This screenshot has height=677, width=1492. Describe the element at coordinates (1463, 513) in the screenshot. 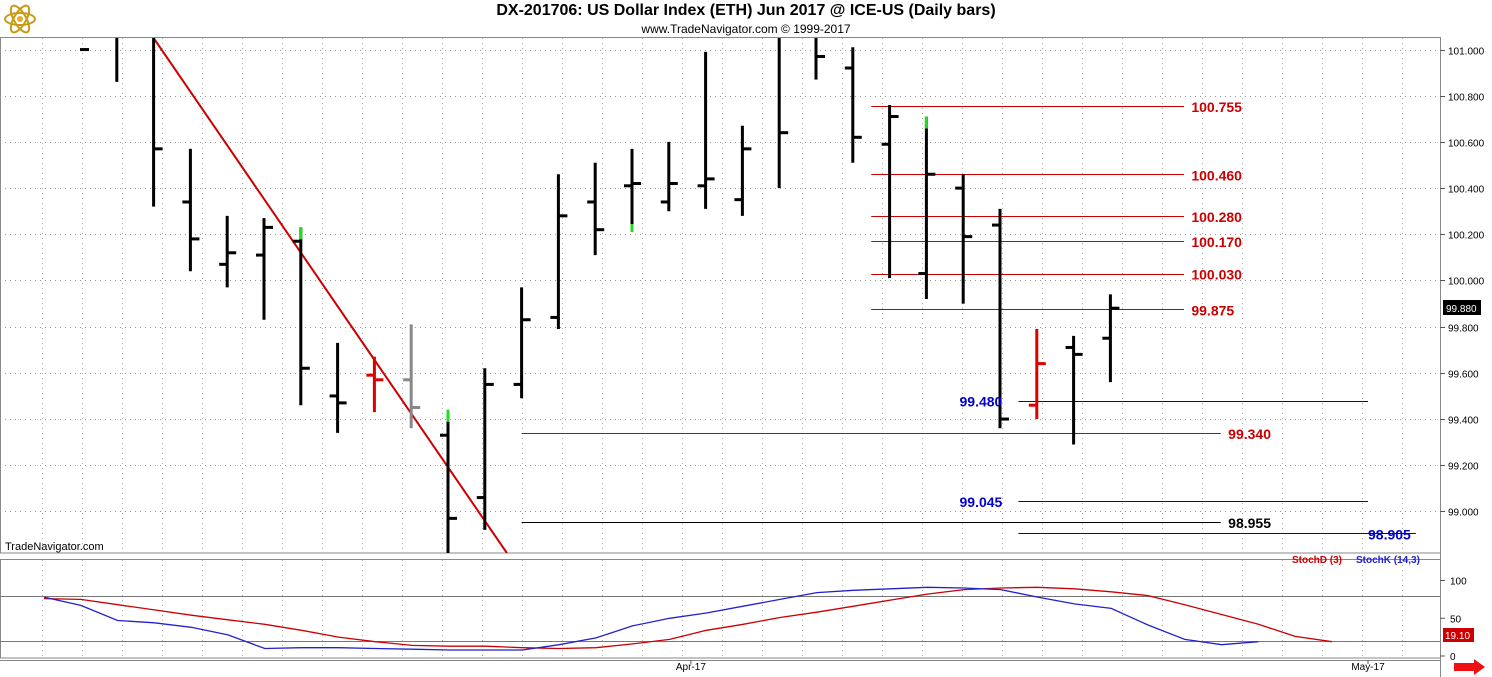

I see `price-tick-label: 99.000` at that location.